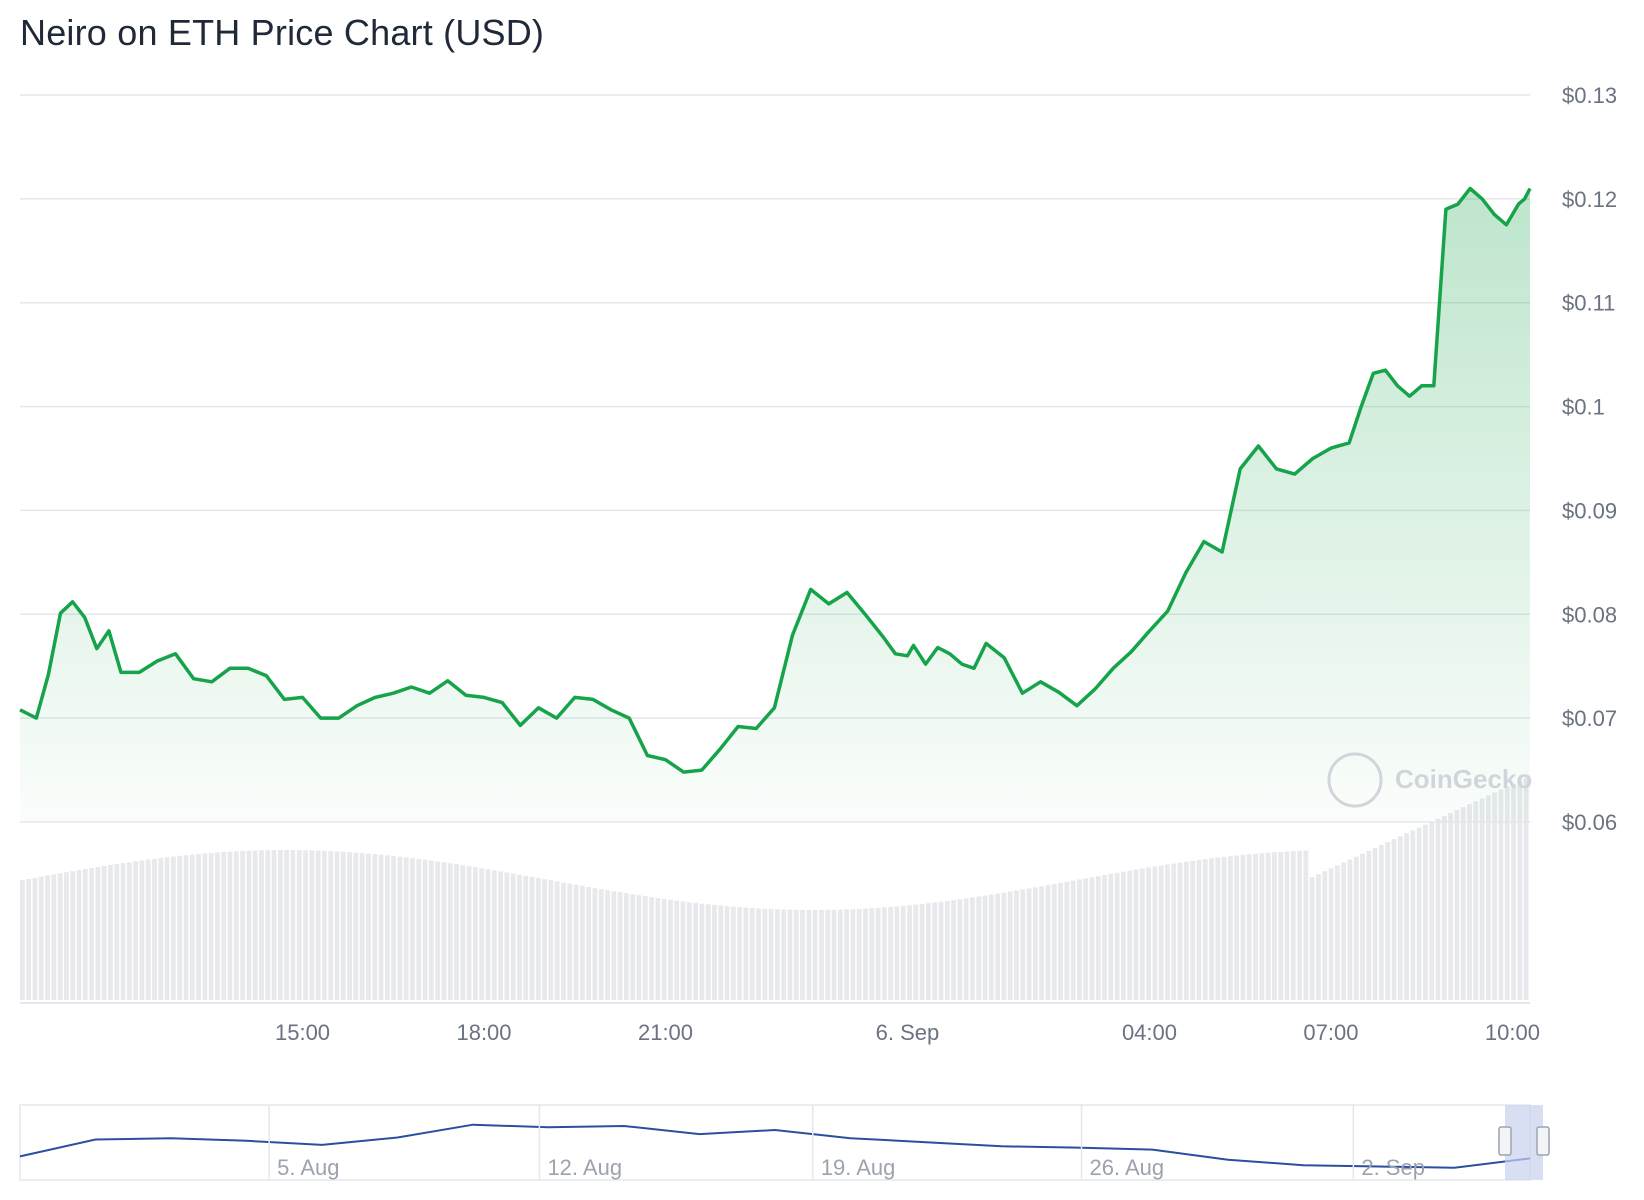 This screenshot has width=1644, height=1200. What do you see at coordinates (858, 1167) in the screenshot?
I see `navigator-tick-label: 19. Aug` at bounding box center [858, 1167].